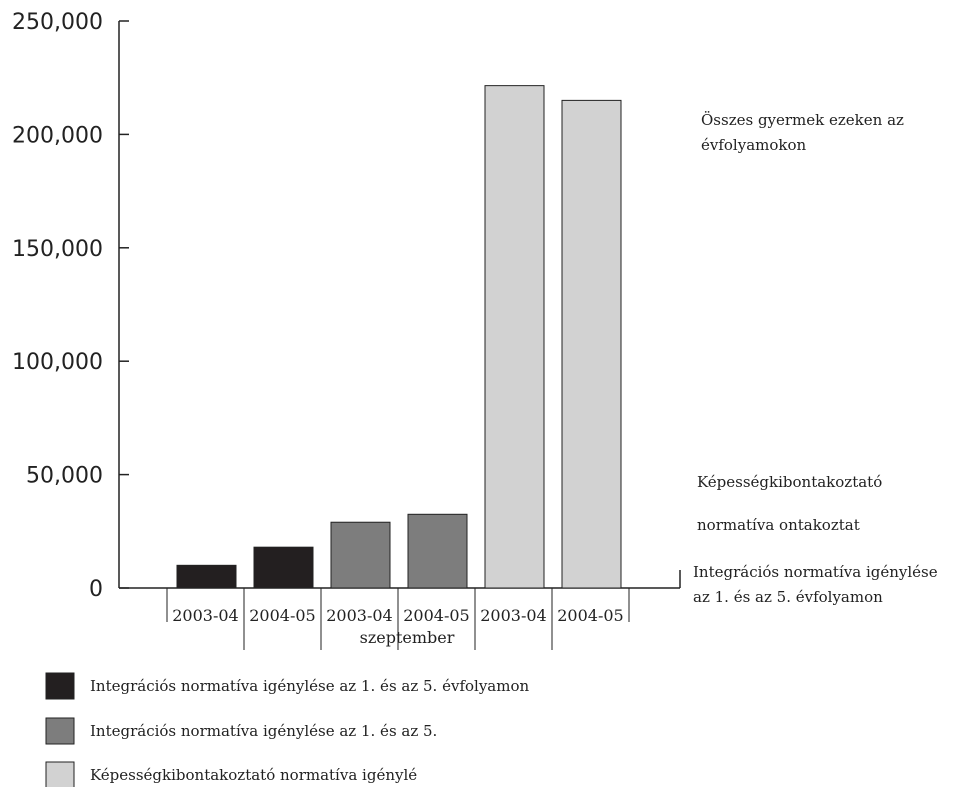 The height and width of the screenshot is (787, 953). What do you see at coordinates (407, 637) in the screenshot?
I see `group-label-szeptember: szeptember` at bounding box center [407, 637].